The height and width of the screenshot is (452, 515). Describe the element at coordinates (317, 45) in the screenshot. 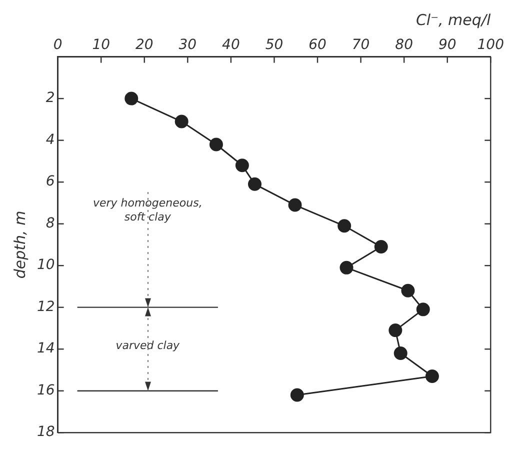

I see `x-tick-label: 60` at that location.